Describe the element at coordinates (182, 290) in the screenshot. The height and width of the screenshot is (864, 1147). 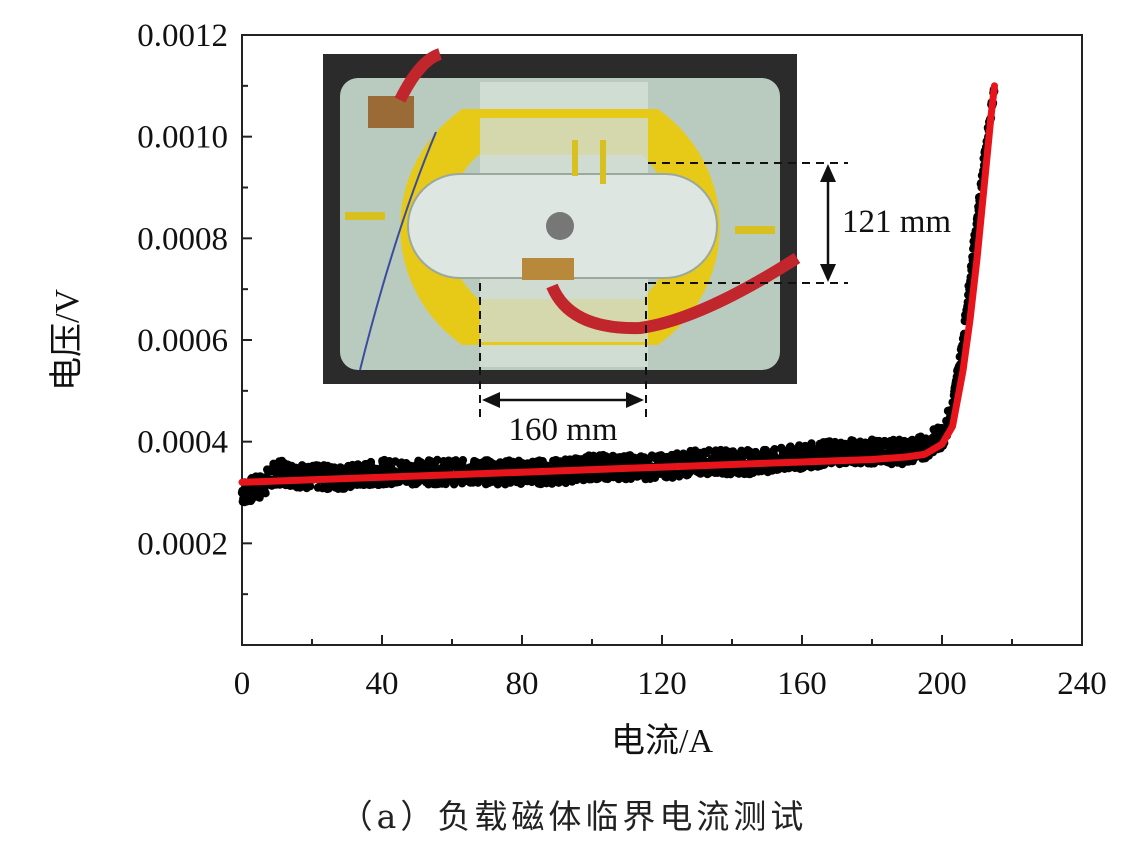
I see `y-tick-labels: 0.0002 0.0004 0.0006 0.0008 0.0010 0.0012` at that location.